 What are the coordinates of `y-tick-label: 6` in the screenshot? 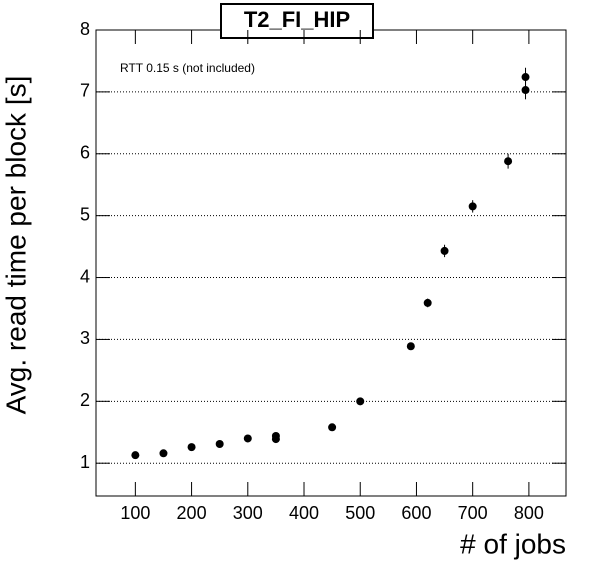 It's located at (85, 153).